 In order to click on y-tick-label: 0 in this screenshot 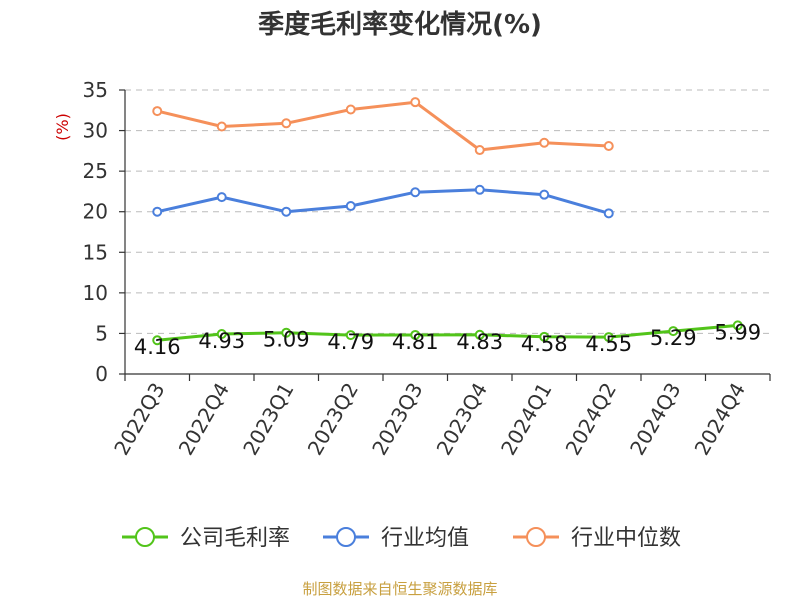, I will do `click(101, 374)`.